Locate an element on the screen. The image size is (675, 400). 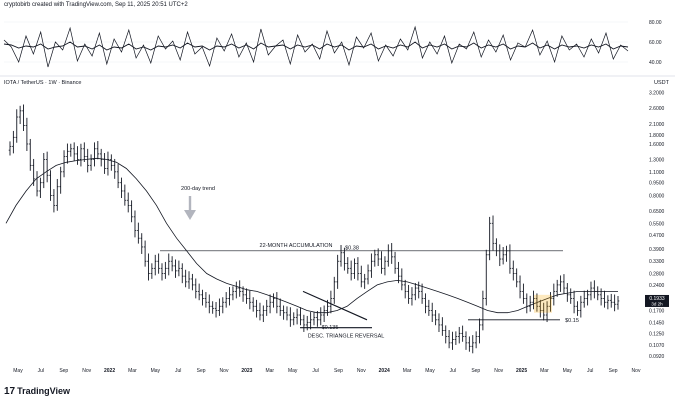
triangle-upper-line is located at coordinates (335, 305).